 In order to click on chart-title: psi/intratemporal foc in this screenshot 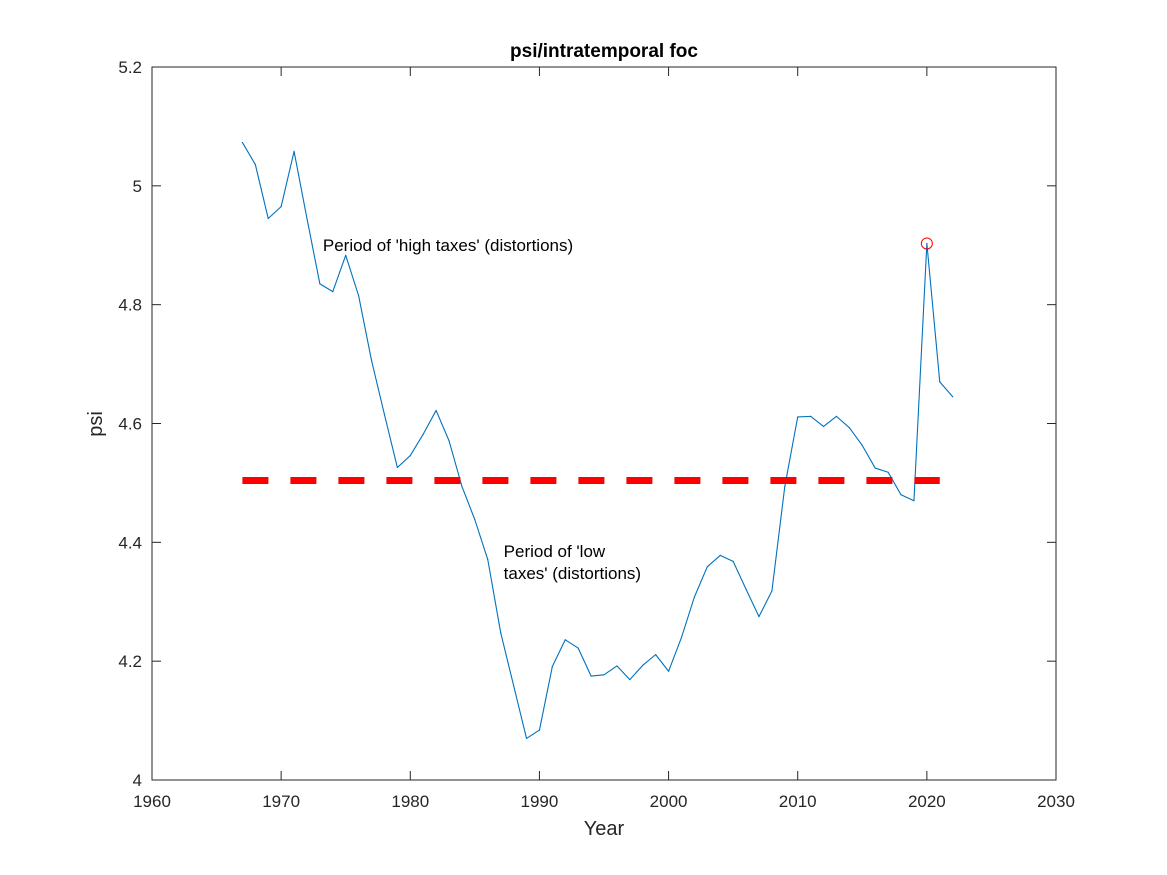, I will do `click(604, 51)`.